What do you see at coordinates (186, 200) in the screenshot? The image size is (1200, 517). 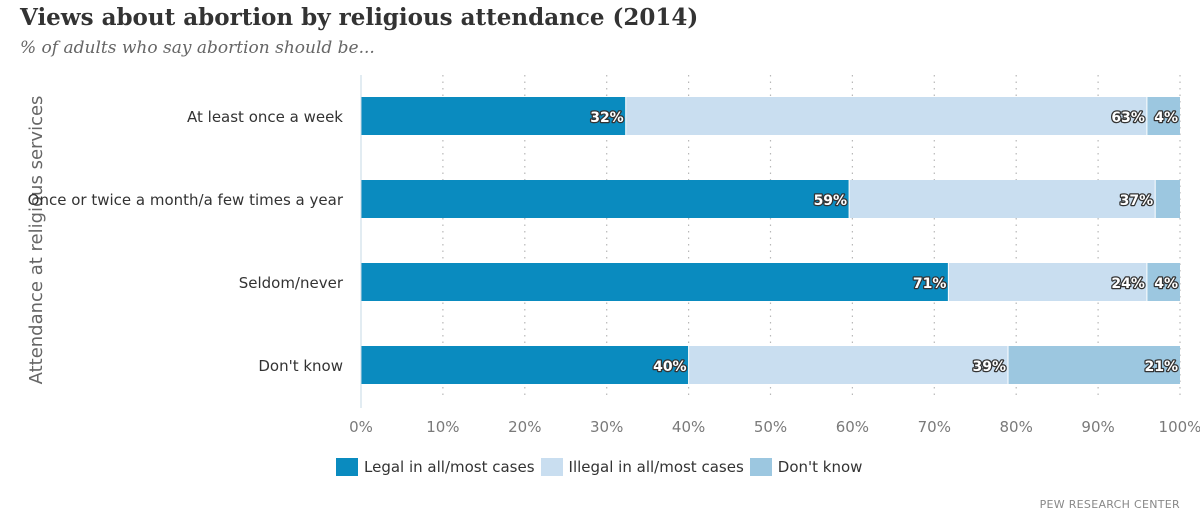 I see `category-label: Once or twice a month/a few times a year` at bounding box center [186, 200].